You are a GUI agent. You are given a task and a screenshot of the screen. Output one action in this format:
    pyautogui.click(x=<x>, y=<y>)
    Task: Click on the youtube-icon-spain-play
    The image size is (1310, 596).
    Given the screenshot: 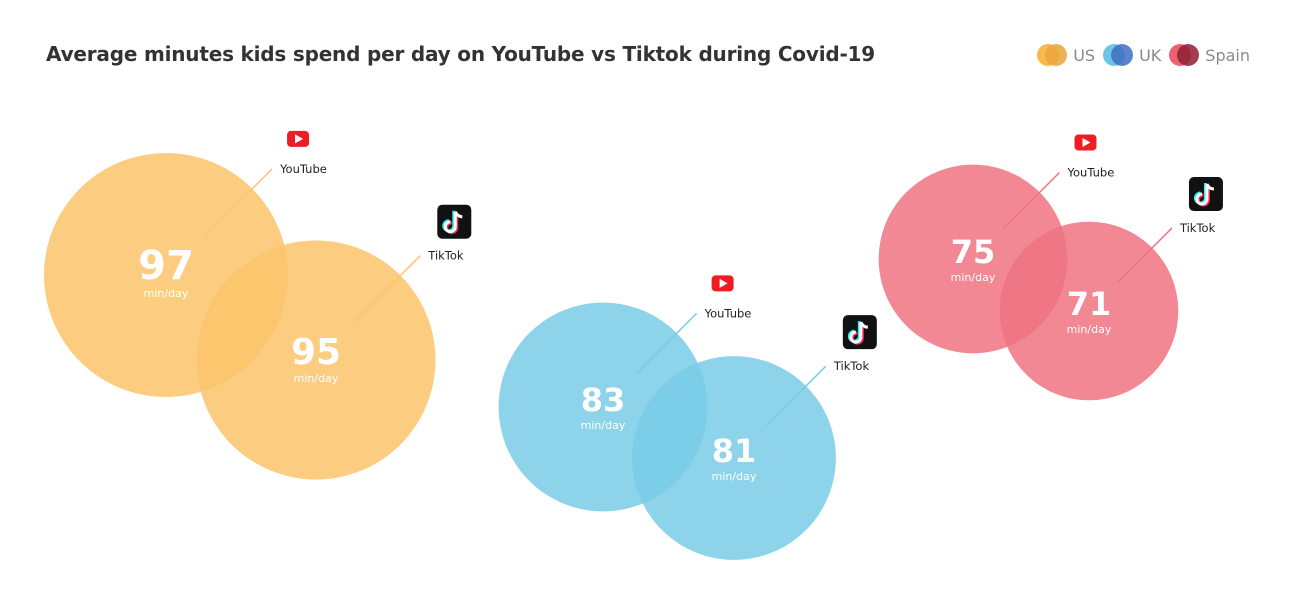 What is the action you would take?
    pyautogui.click(x=1086, y=142)
    